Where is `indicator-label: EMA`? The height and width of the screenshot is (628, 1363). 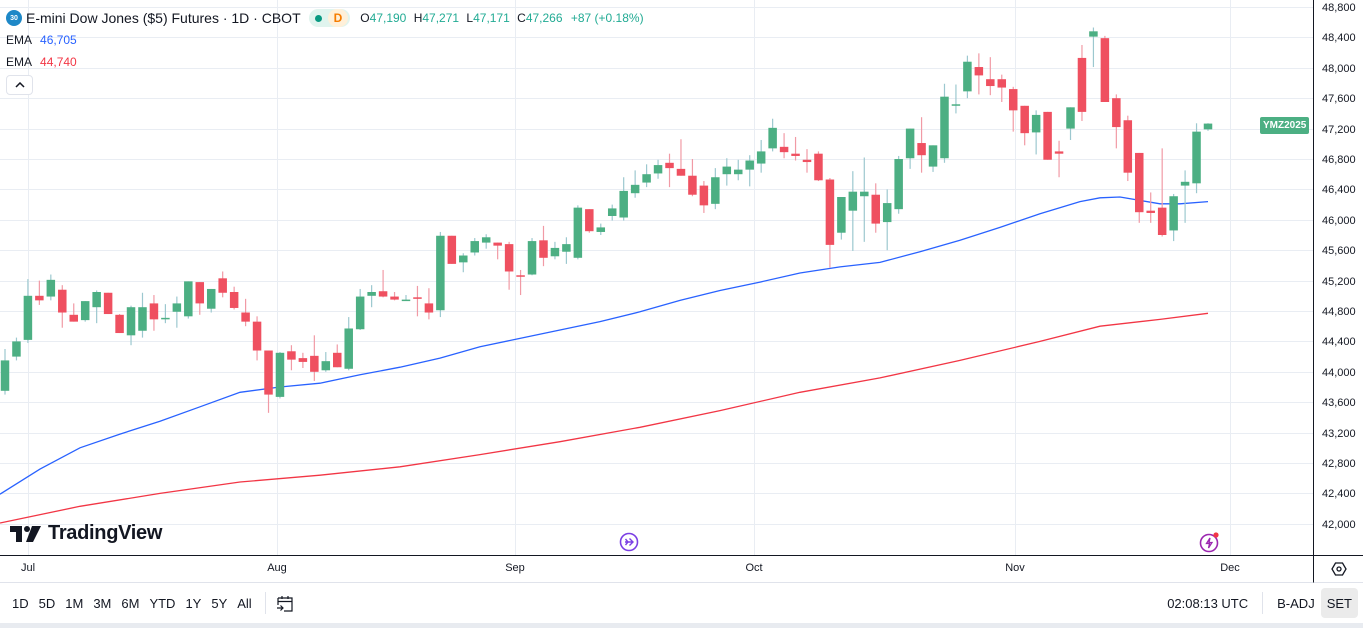
indicator-label: EMA is located at coordinates (19, 40).